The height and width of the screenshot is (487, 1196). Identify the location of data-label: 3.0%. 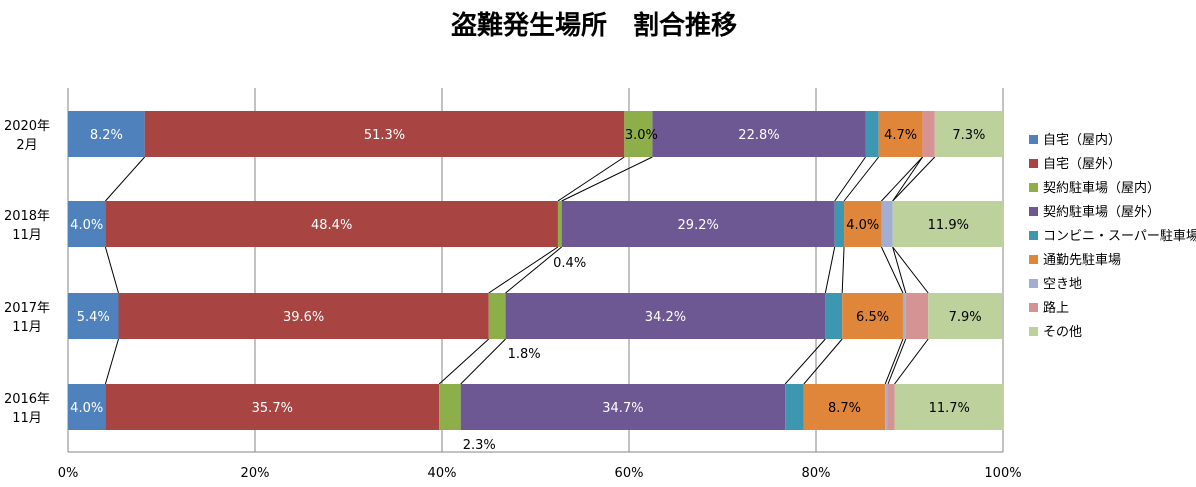
(641, 135).